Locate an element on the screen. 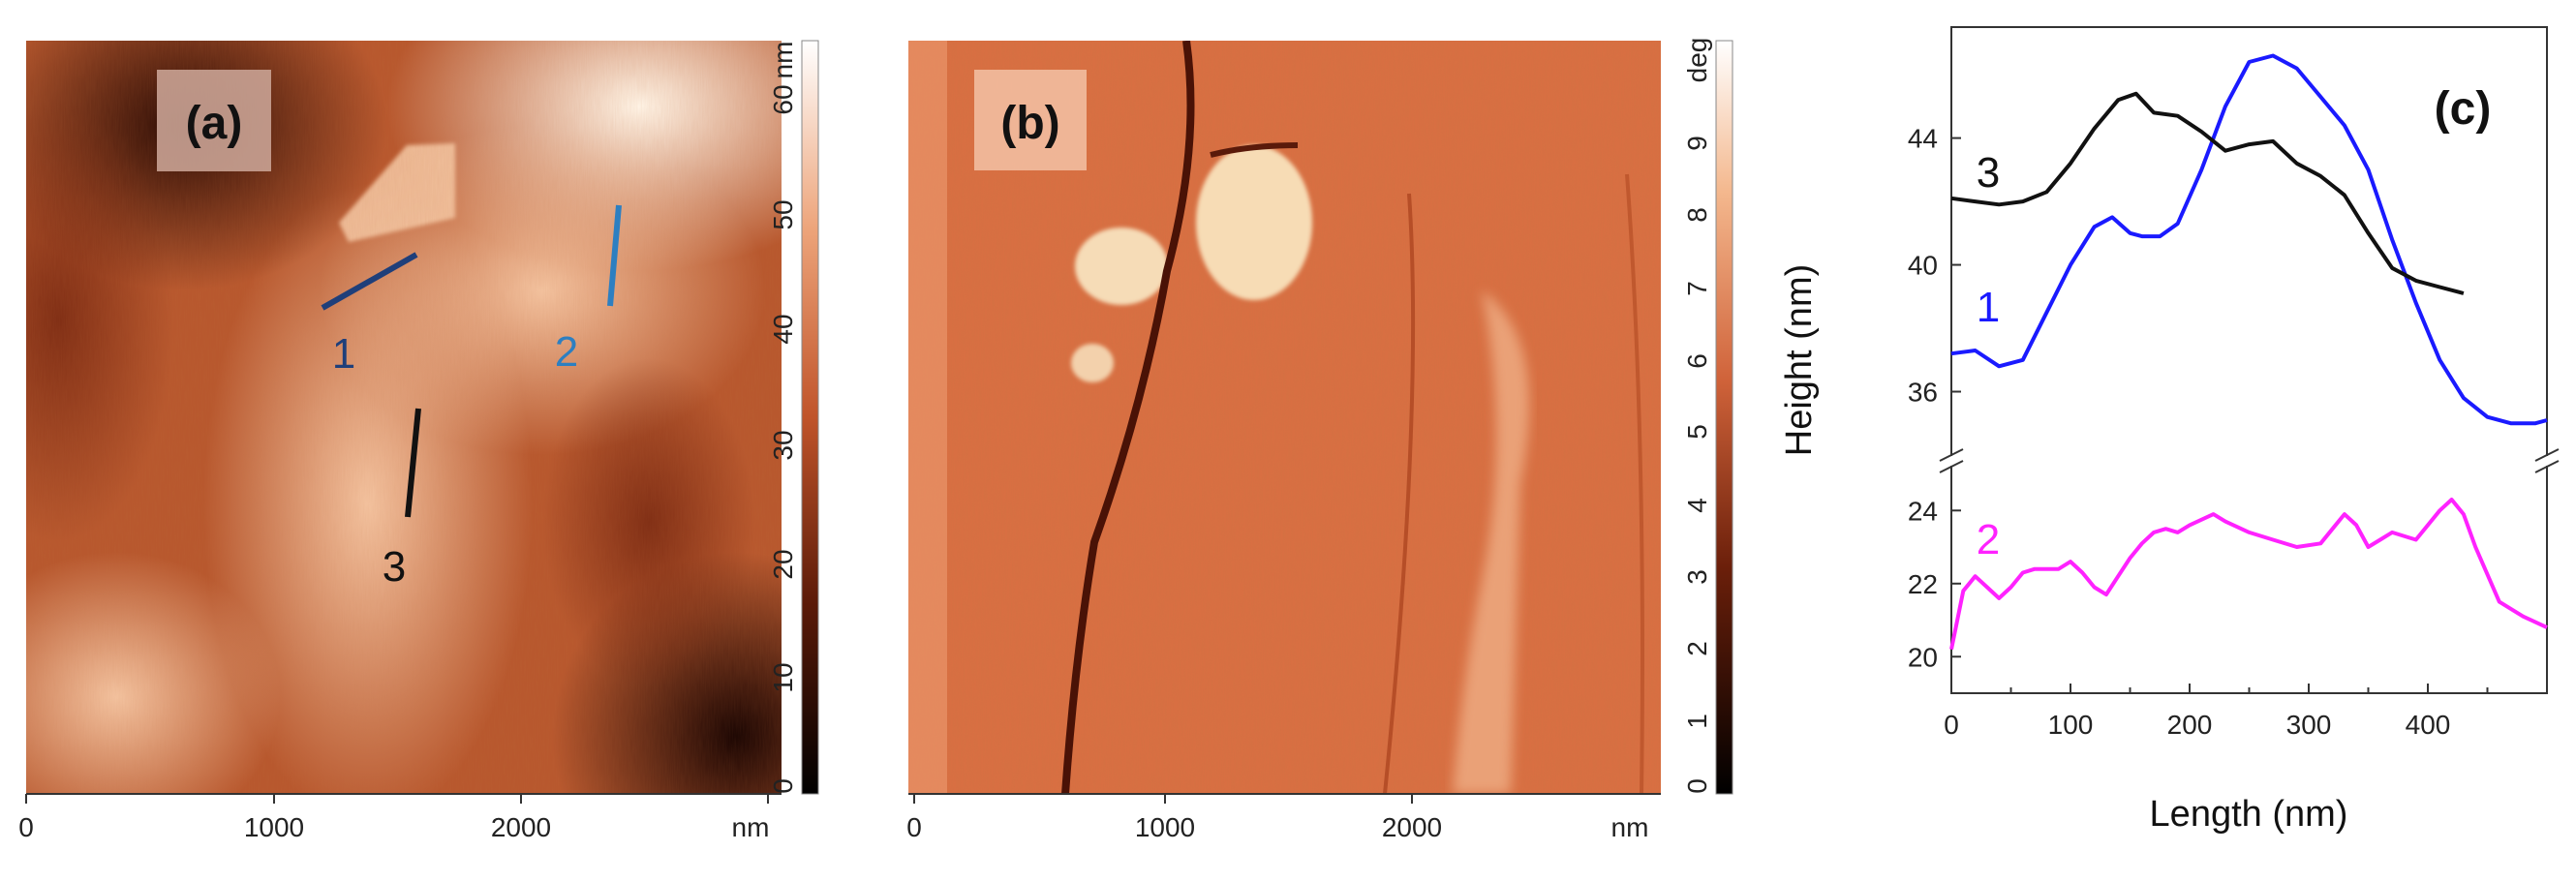 This screenshot has width=2576, height=882. panel-b-label-box is located at coordinates (1030, 120).